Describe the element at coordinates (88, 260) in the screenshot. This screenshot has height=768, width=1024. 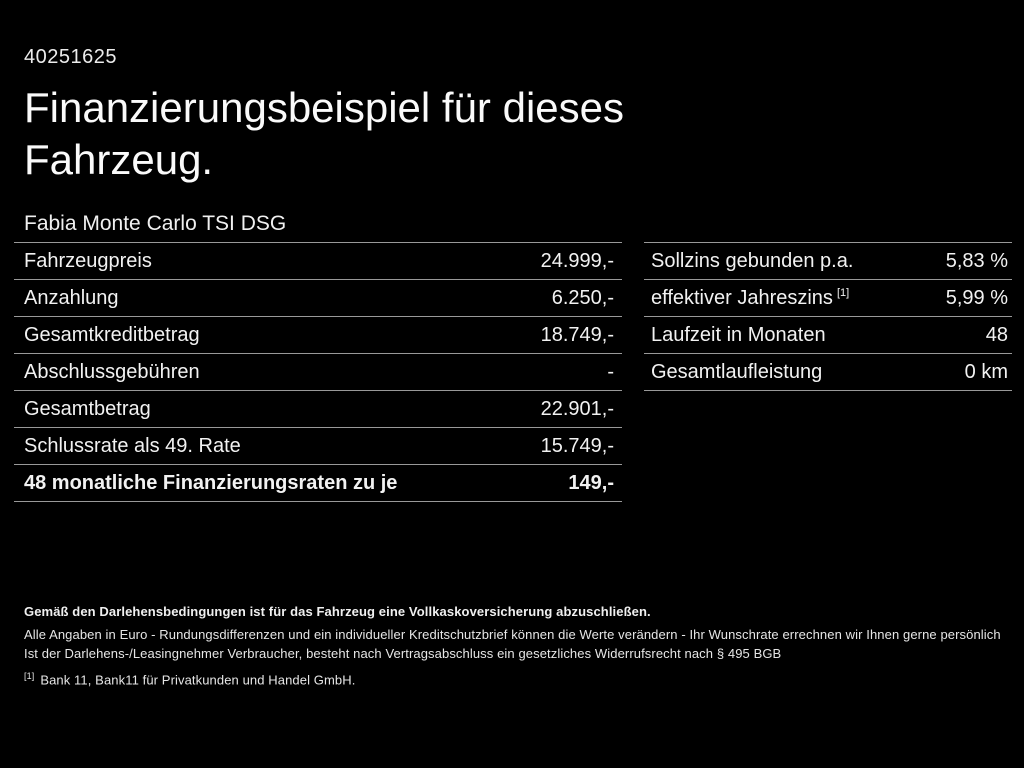
I see `row-label: Fahrzeugpreis` at that location.